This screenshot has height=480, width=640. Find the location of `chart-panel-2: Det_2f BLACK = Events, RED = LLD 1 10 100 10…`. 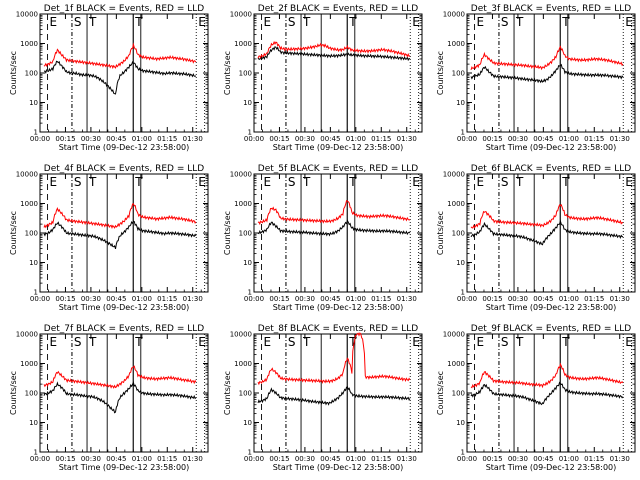

chart-panel-2: Det_2f BLACK = Events, RED = LLD 1 10 100 10… is located at coordinates (323, 78).